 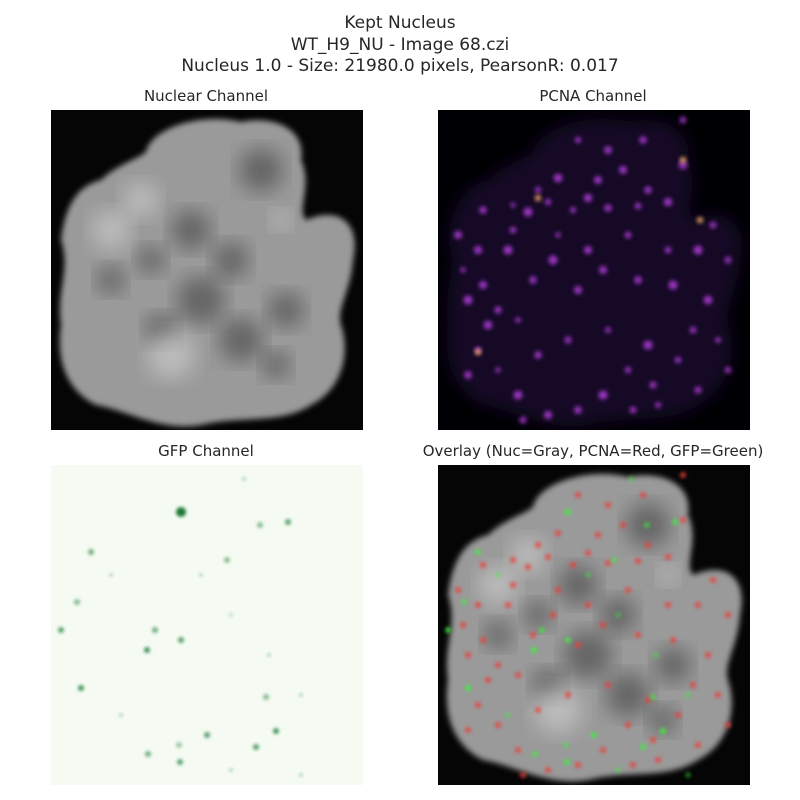 I want to click on figure-subtitle-filename: WT_H9_NU - Image 68.czi, so click(x=400, y=45).